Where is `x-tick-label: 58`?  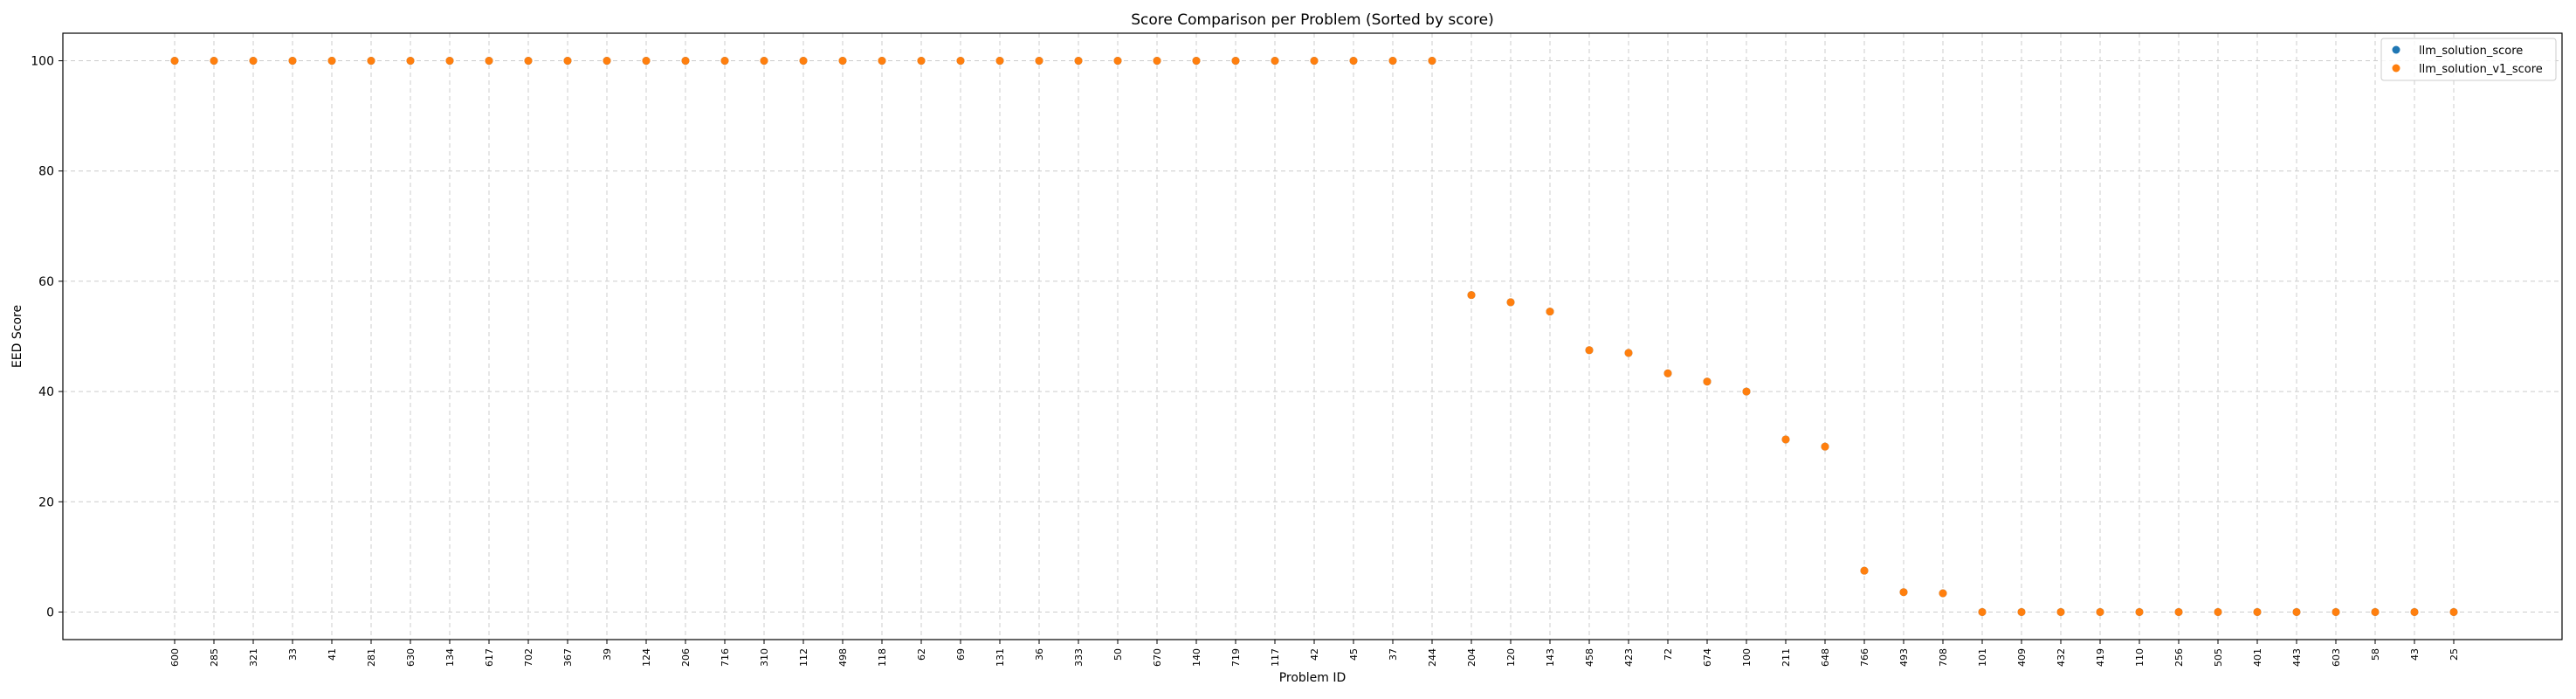 x-tick-label: 58 is located at coordinates (2375, 655).